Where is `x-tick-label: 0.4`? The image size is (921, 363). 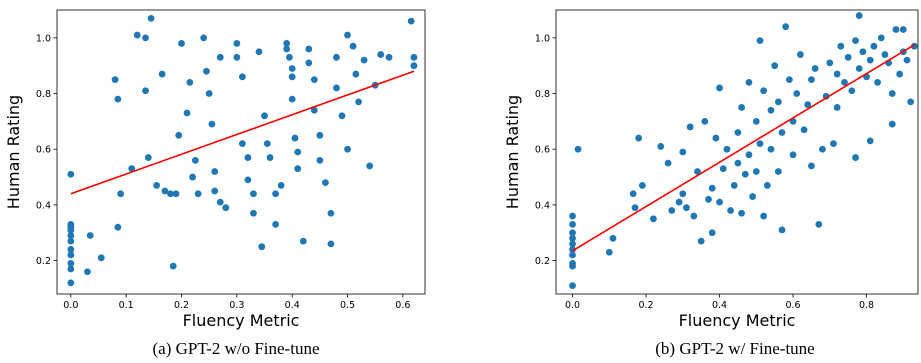
x-tick-label: 0.4 is located at coordinates (292, 305).